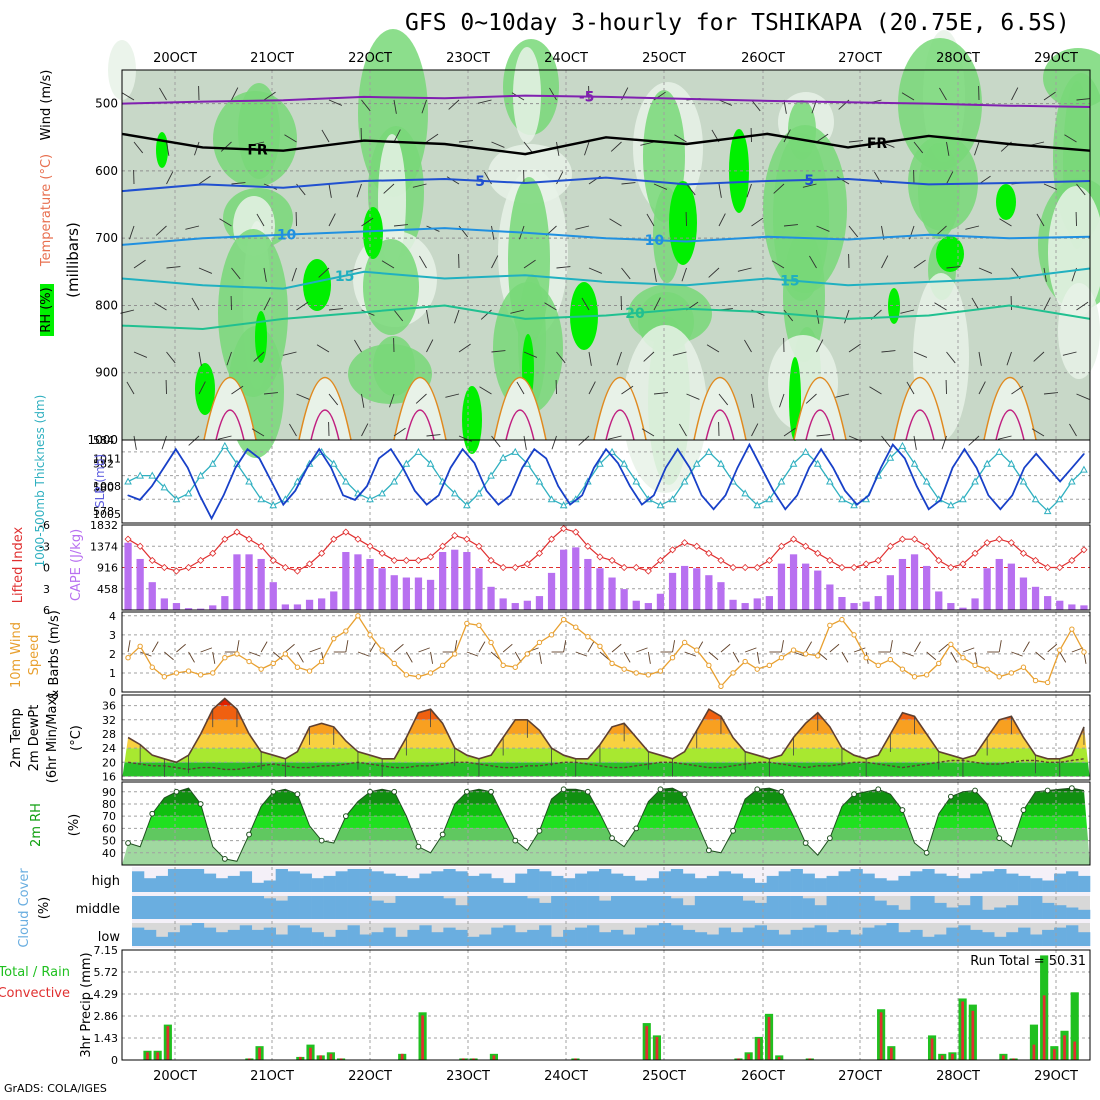 This screenshot has width=1100, height=1100. Describe the element at coordinates (606, 652) in the screenshot. I see `wind-frame` at that location.